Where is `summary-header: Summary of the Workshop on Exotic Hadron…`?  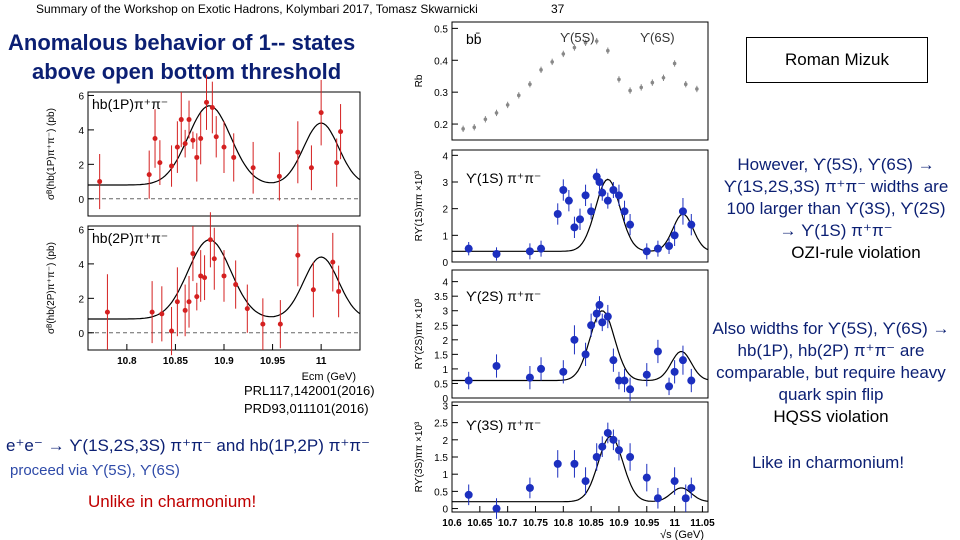 summary-header: Summary of the Workshop on Exotic Hadron… is located at coordinates (257, 9).